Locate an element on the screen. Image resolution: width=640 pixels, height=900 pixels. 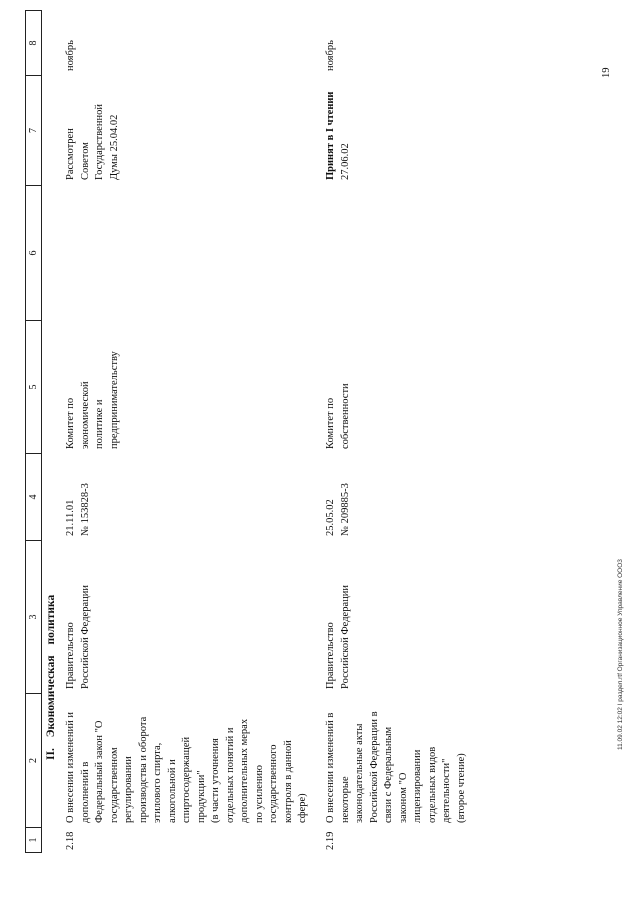
text-line: Принят в I чтении is located at coordinates (330, 135).